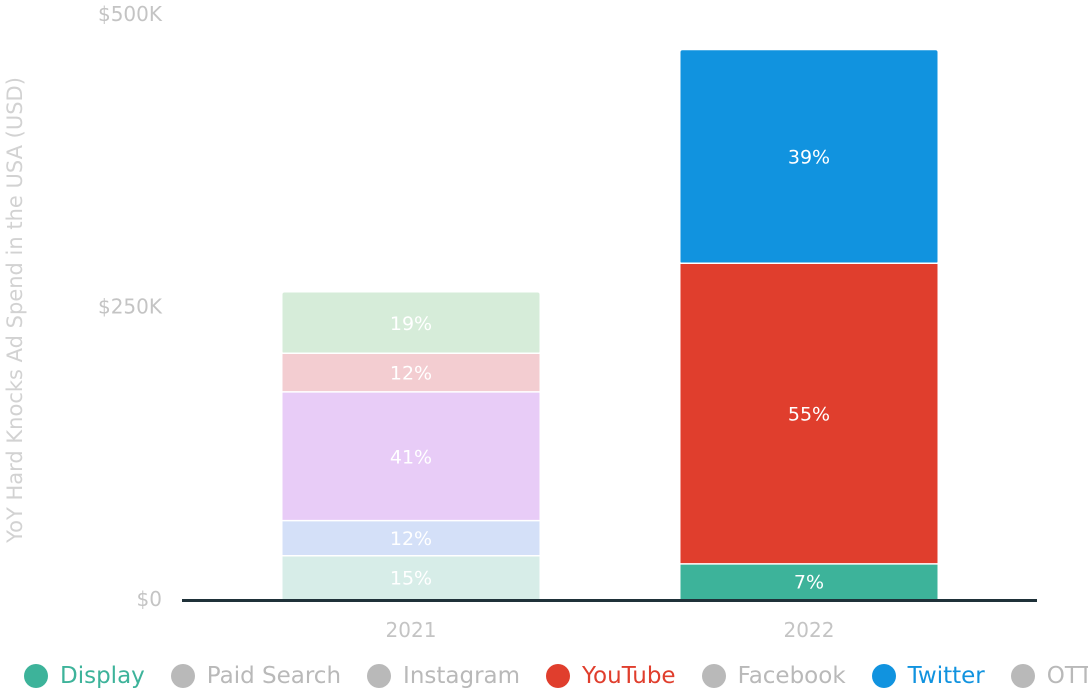 This screenshot has width=1088, height=694. Describe the element at coordinates (791, 675) in the screenshot. I see `legend-label: Facebook` at that location.